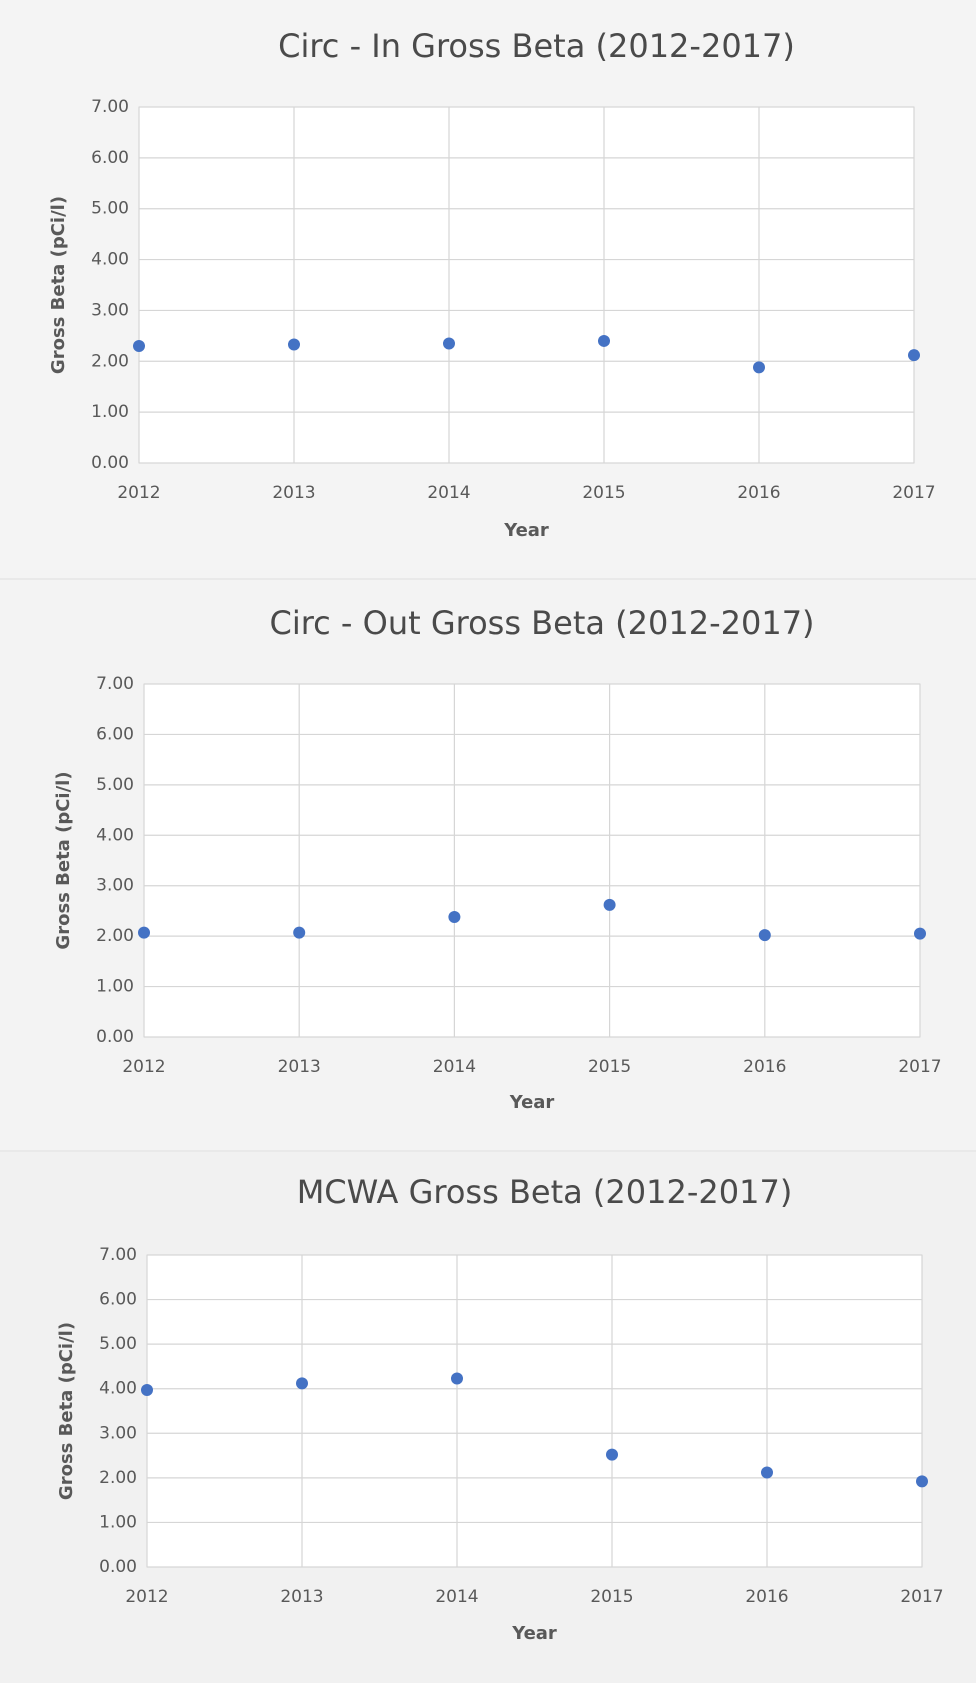 Image resolution: width=976 pixels, height=1683 pixels. What do you see at coordinates (534, 1411) in the screenshot?
I see `plot-area` at bounding box center [534, 1411].